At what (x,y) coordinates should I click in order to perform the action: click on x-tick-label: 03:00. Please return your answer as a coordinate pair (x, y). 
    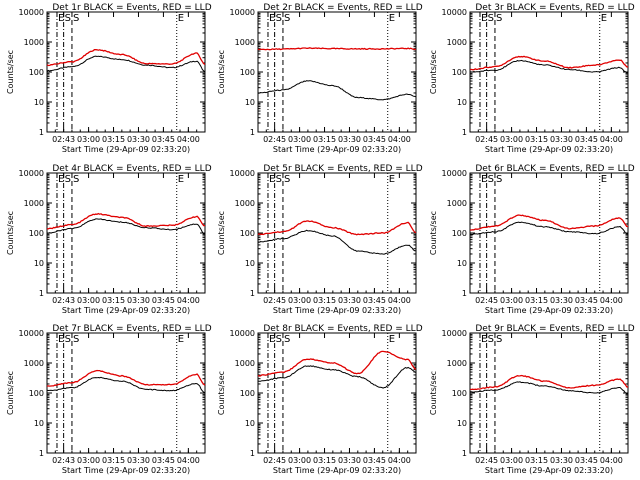
    Looking at the image, I should click on (299, 460).